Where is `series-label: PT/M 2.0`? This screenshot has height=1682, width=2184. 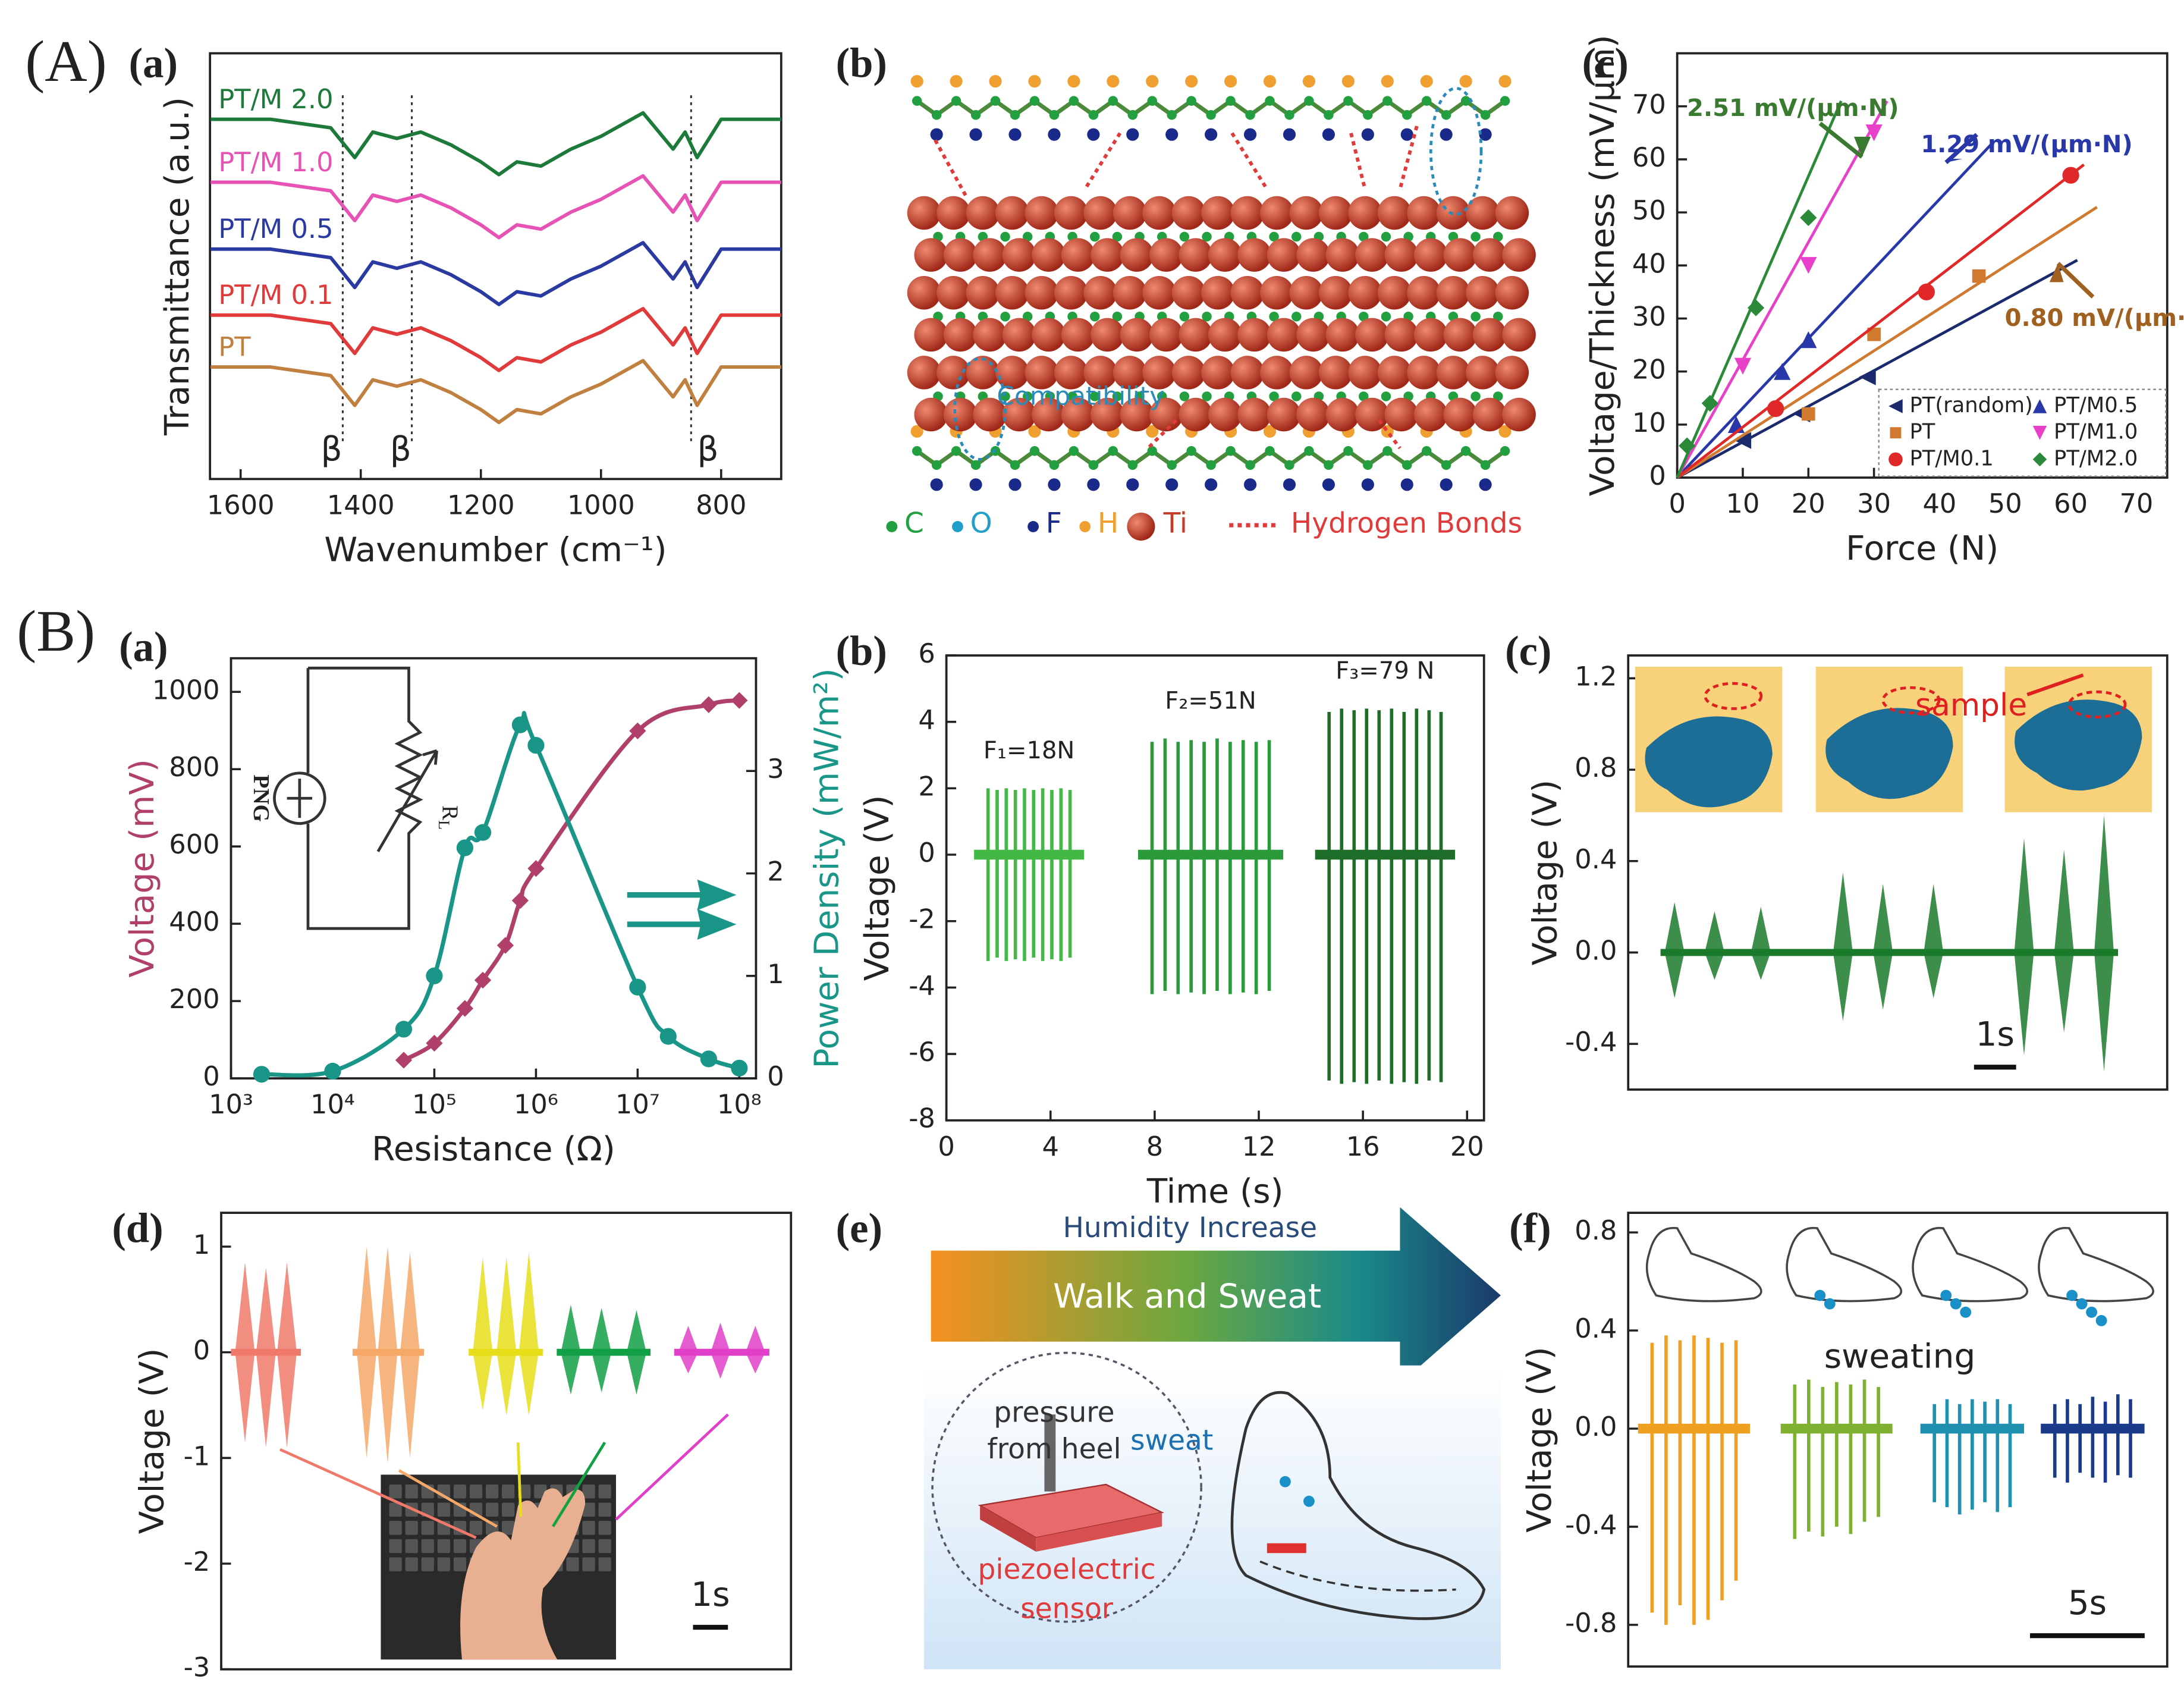
series-label: PT/M 2.0 is located at coordinates (275, 99).